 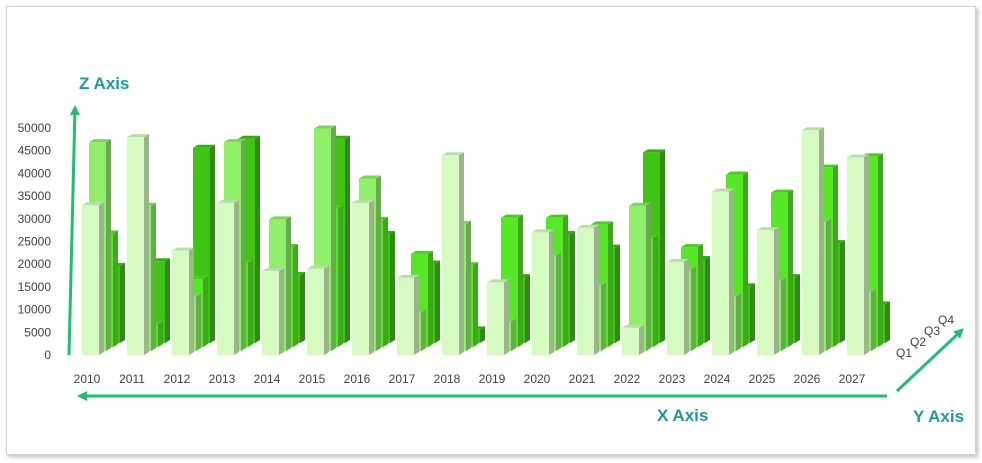 What do you see at coordinates (104, 83) in the screenshot?
I see `z-axis-title: Z Axis` at bounding box center [104, 83].